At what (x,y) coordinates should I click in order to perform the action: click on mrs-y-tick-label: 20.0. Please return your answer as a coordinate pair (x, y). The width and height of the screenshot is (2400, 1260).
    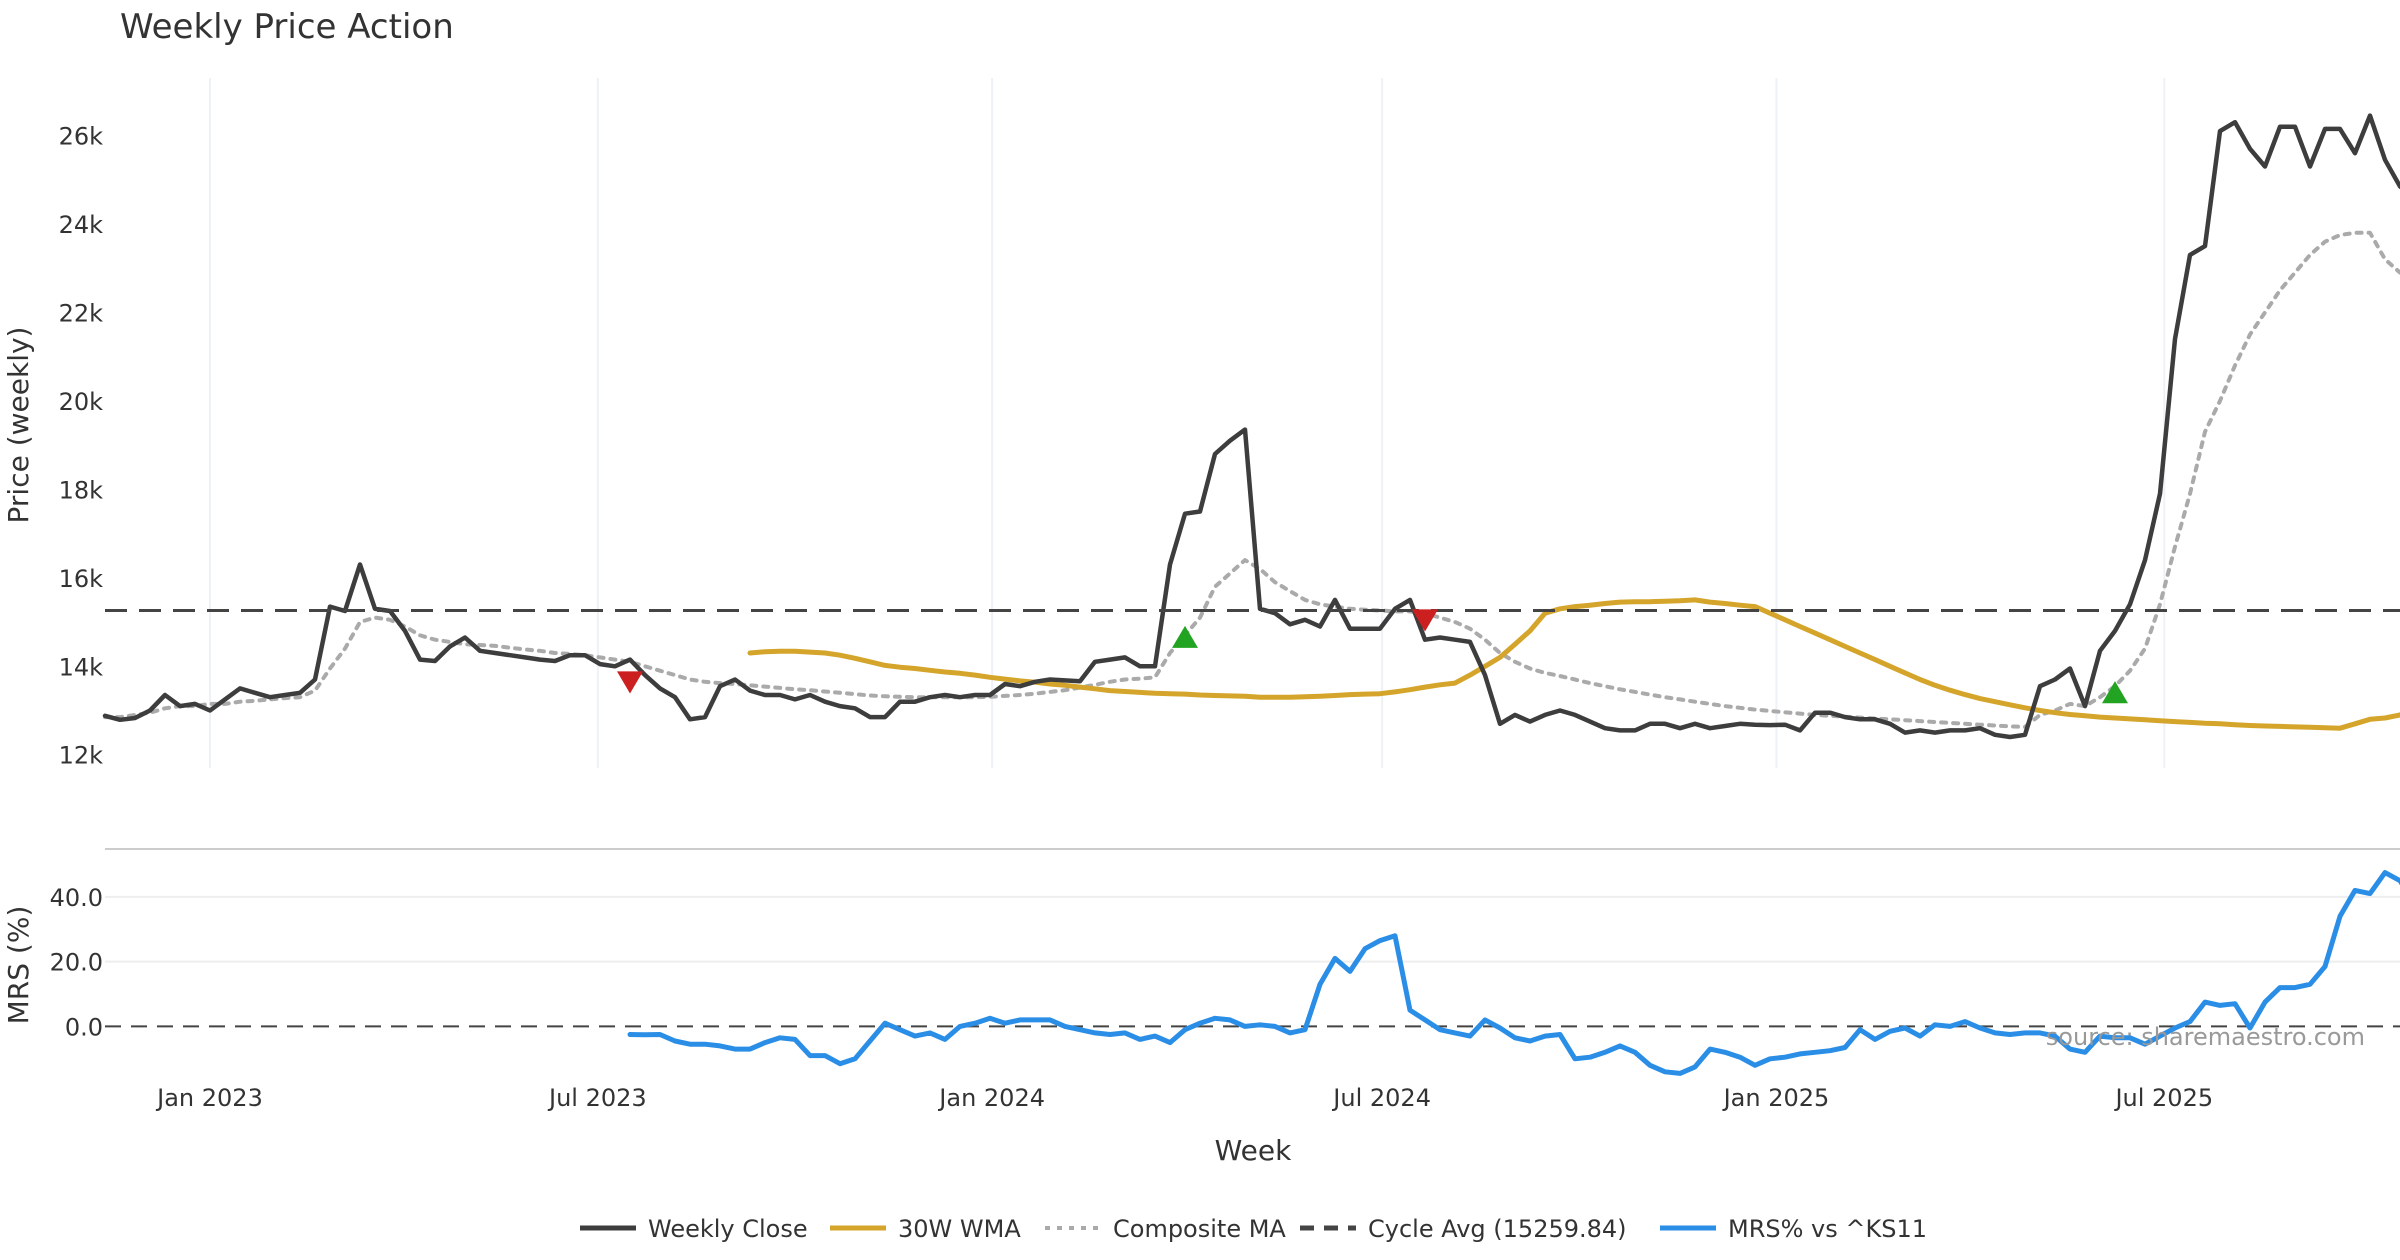
    Looking at the image, I should click on (76, 963).